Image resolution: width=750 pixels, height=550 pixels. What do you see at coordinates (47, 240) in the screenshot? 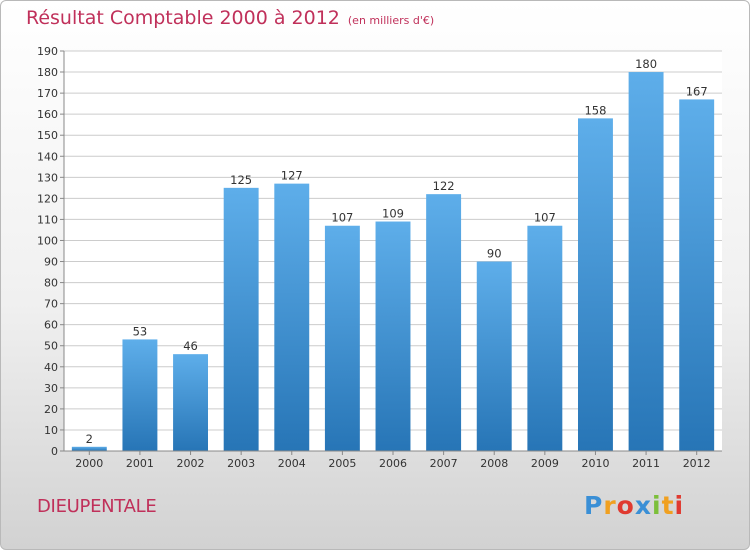
I see `y-tick-label: 100` at bounding box center [47, 240].